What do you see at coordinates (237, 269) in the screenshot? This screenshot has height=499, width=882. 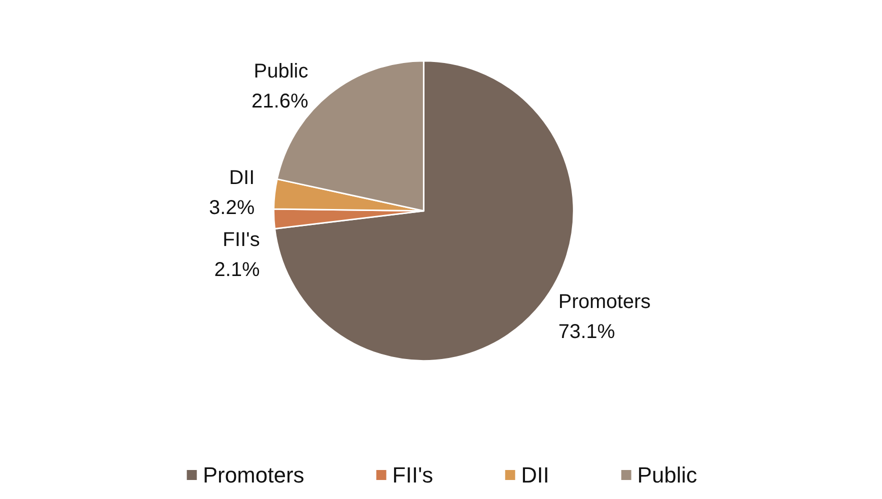 I see `data-label: 2.1%` at bounding box center [237, 269].